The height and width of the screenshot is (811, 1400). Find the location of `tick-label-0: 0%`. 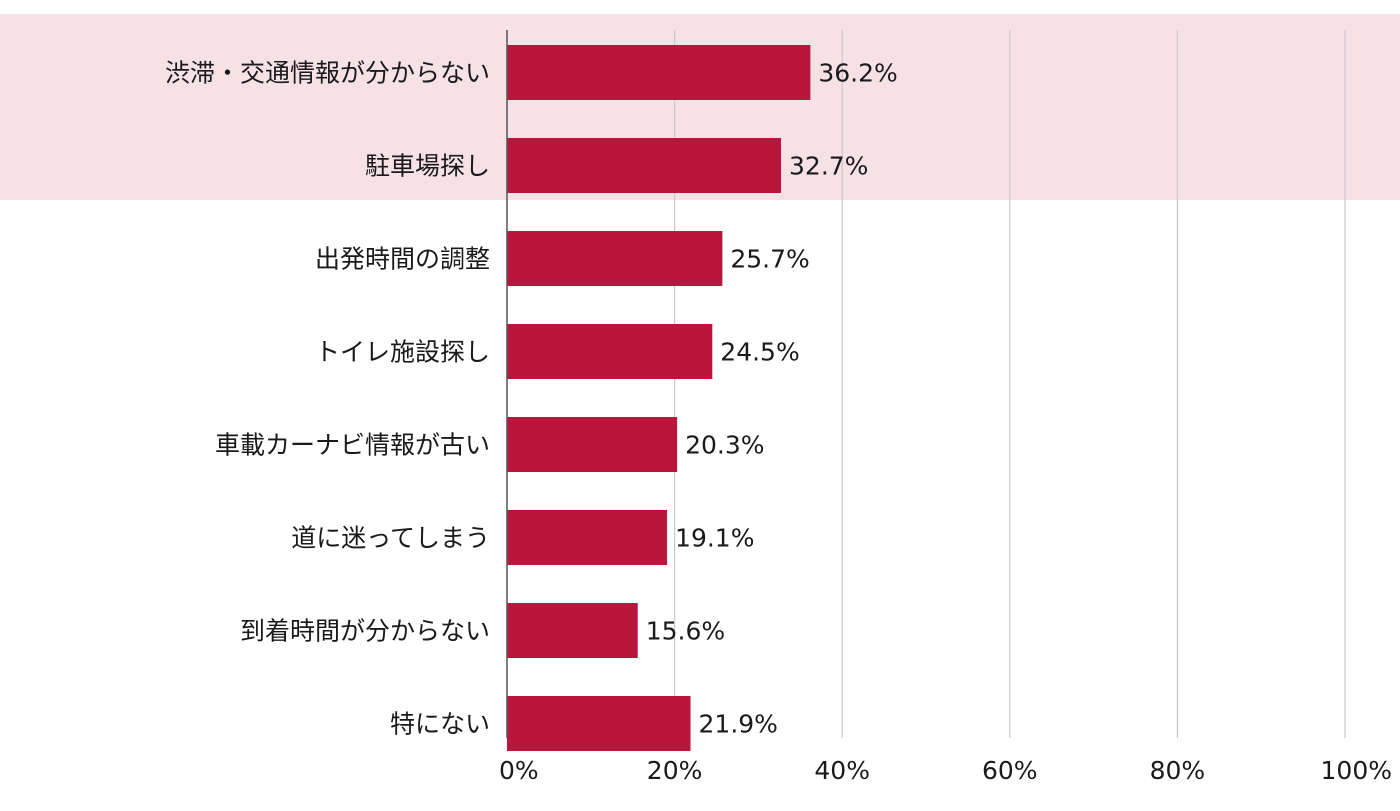

tick-label-0: 0% is located at coordinates (519, 770).